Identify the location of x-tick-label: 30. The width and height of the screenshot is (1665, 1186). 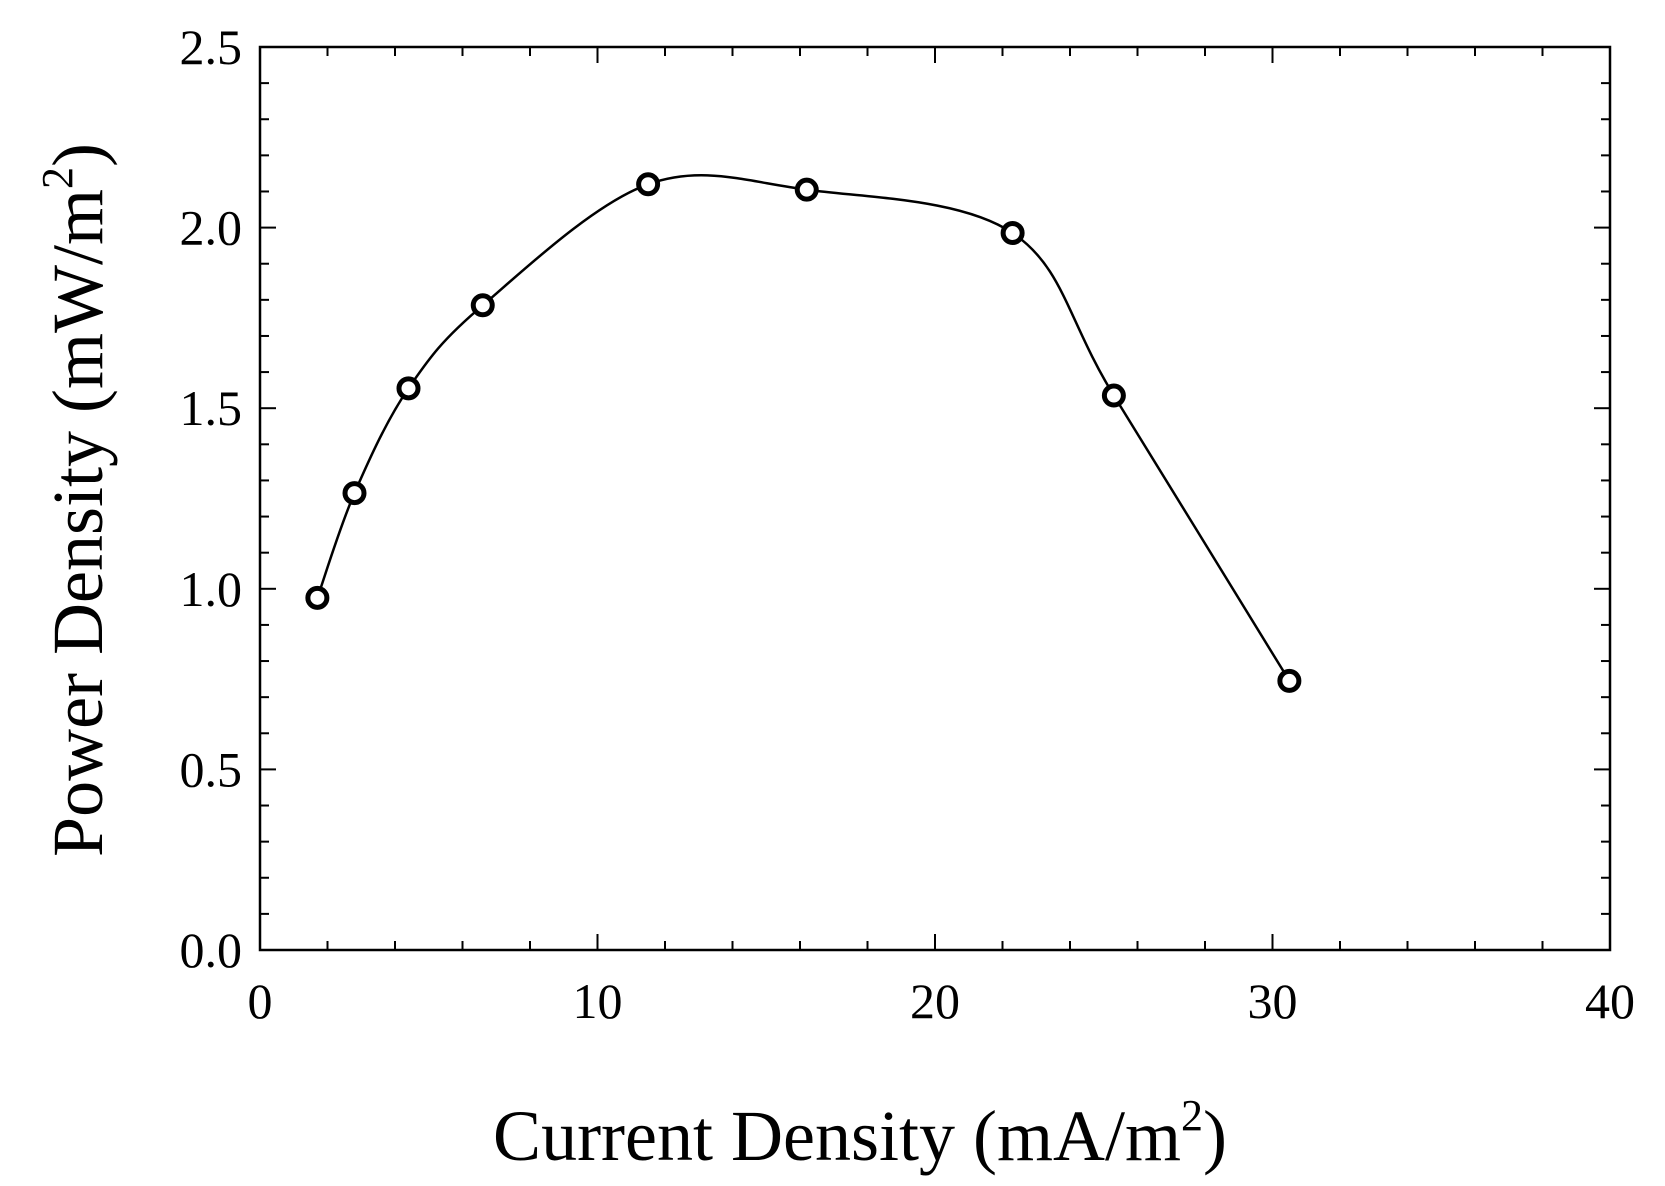
(1273, 1001).